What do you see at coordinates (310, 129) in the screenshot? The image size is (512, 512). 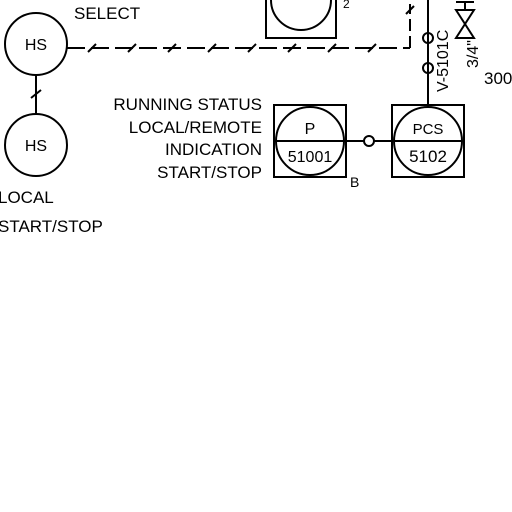 I see `p-letter: P` at bounding box center [310, 129].